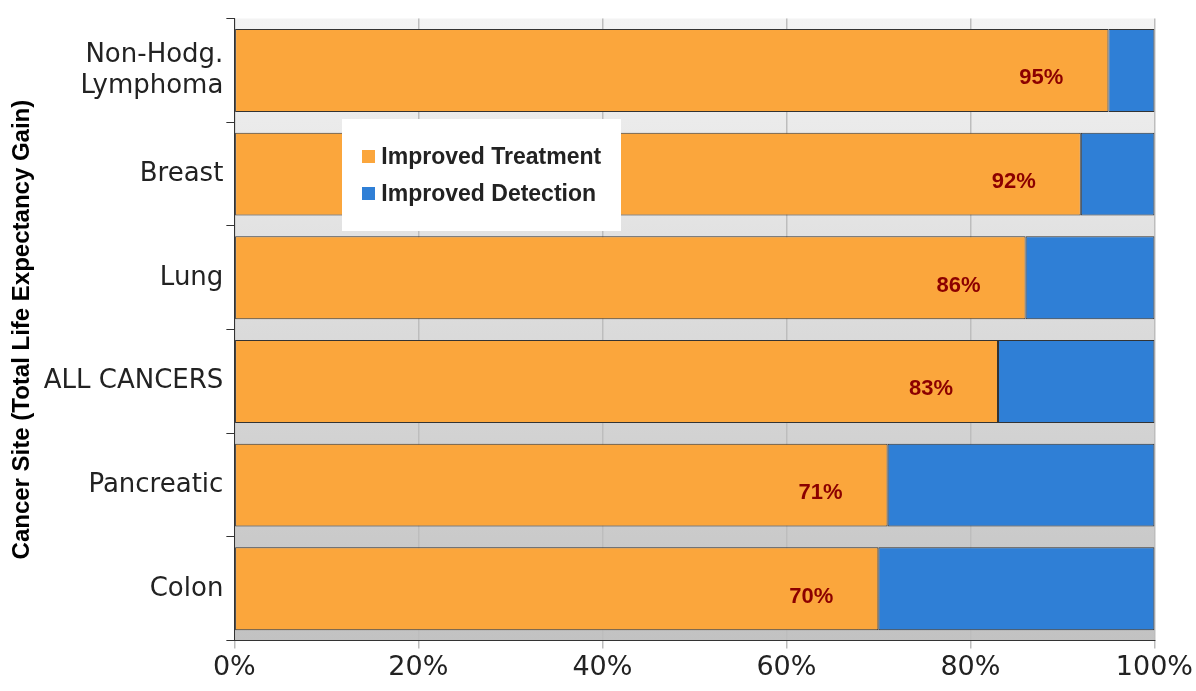 This screenshot has height=691, width=1196. What do you see at coordinates (602, 665) in the screenshot?
I see `x-tick-label: 40%` at bounding box center [602, 665].